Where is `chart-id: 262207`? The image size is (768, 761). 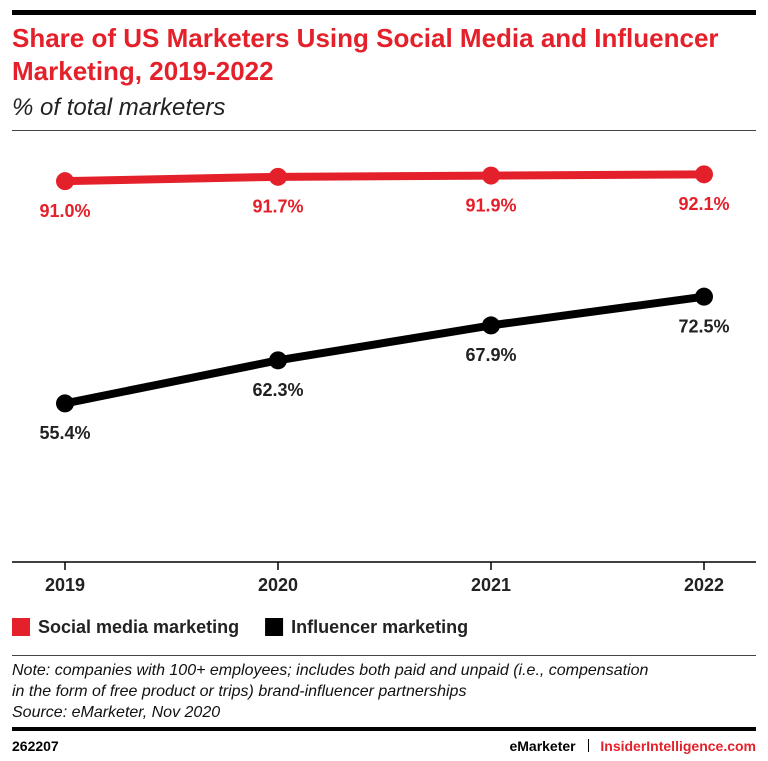 chart-id: 262207 is located at coordinates (35, 746).